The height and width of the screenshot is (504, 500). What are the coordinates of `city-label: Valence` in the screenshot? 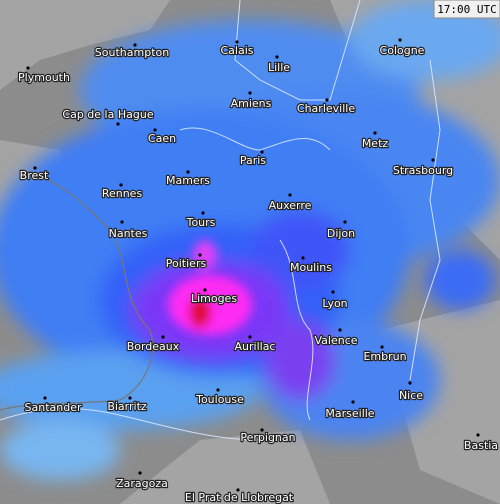 It's located at (335, 340).